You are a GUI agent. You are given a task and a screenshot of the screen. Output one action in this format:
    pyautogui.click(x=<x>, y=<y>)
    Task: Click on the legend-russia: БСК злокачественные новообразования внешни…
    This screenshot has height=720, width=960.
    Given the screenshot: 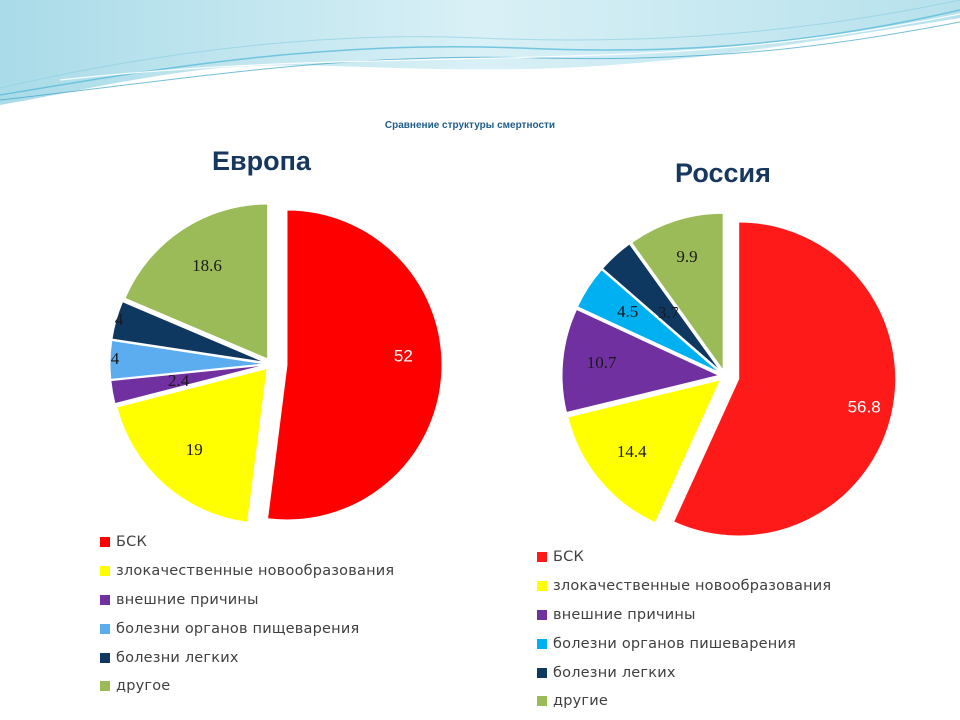 What is the action you would take?
    pyautogui.click(x=684, y=629)
    